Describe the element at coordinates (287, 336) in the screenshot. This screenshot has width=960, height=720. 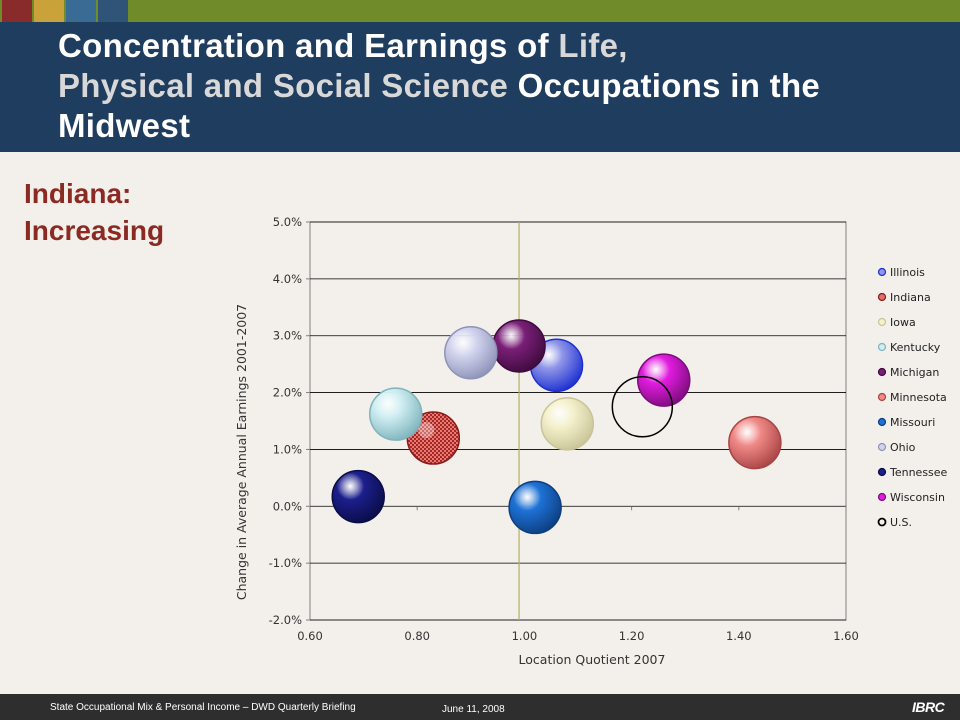
I see `y-tick-label: 3.0%` at that location.